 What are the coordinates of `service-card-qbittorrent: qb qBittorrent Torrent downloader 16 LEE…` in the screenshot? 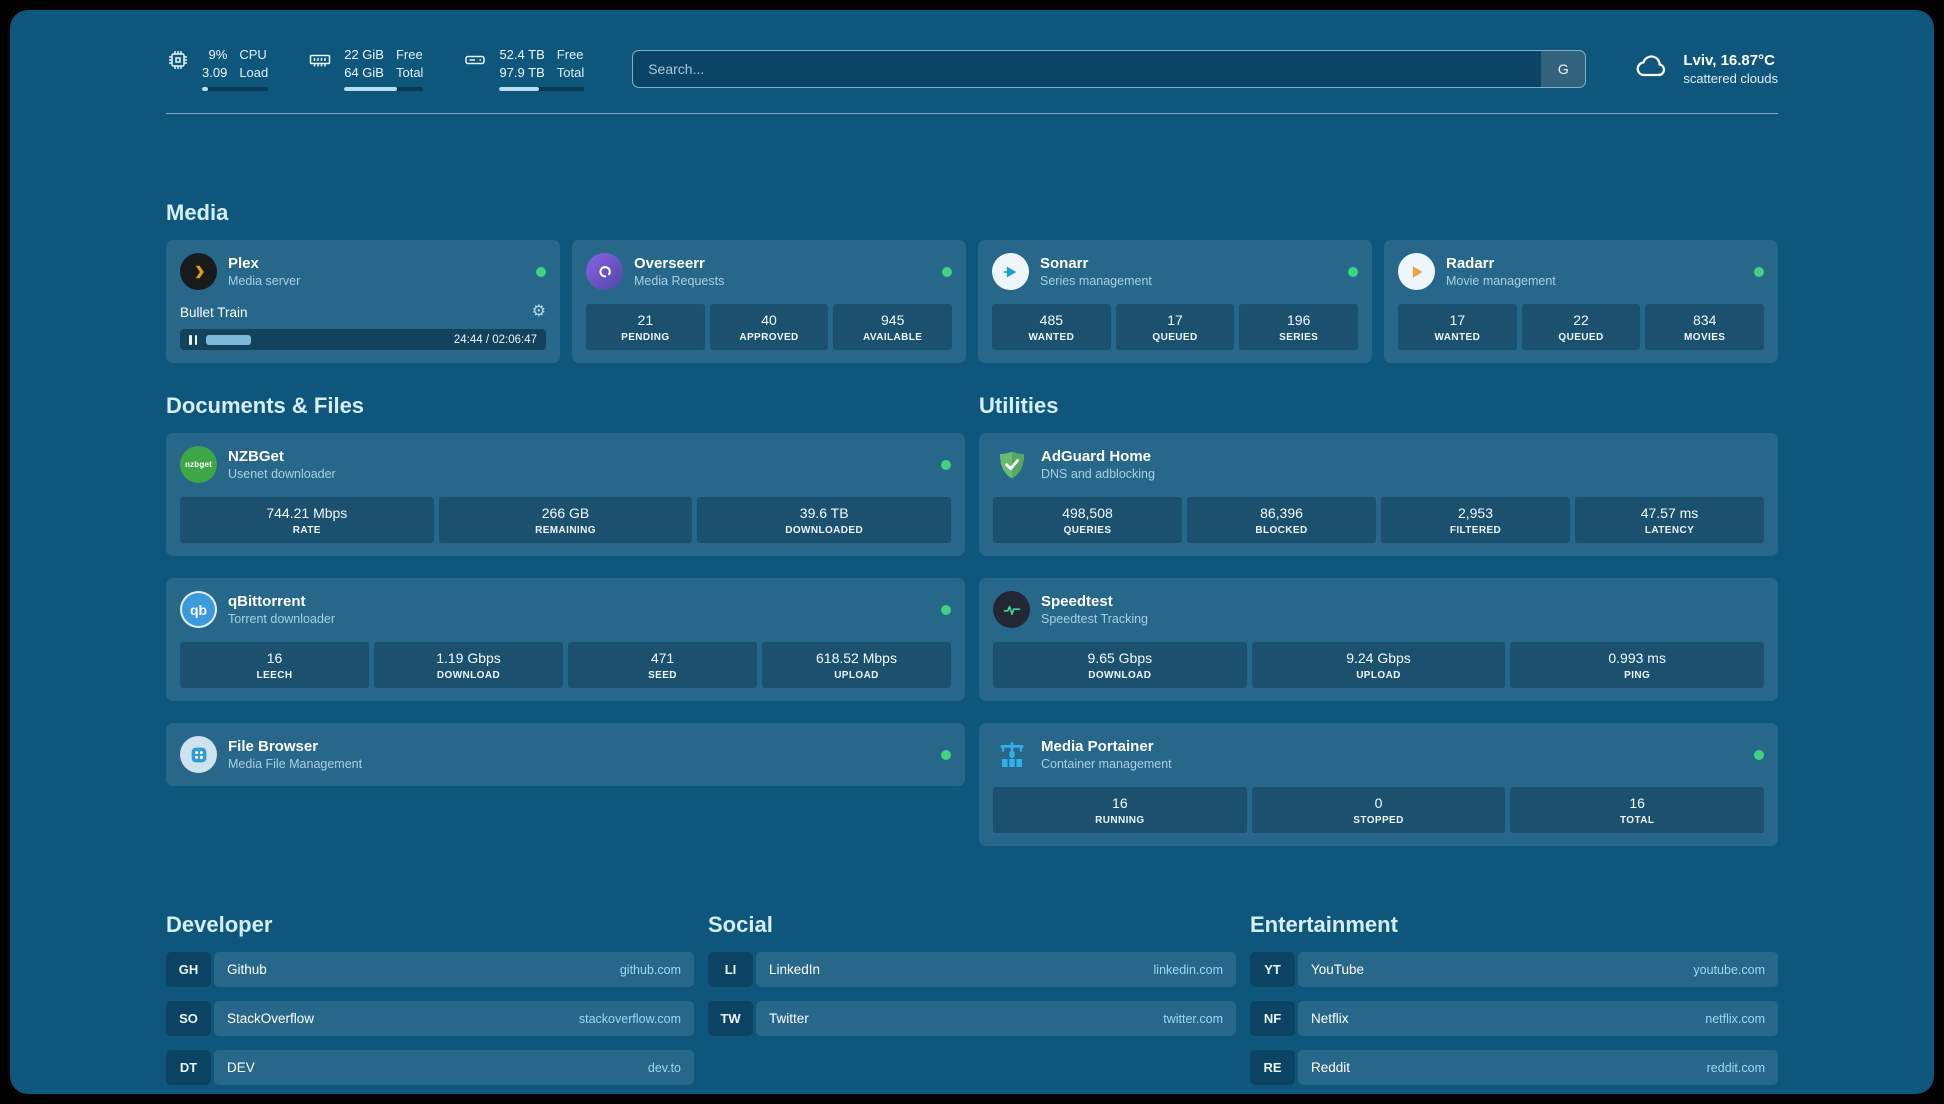 It's located at (565, 640).